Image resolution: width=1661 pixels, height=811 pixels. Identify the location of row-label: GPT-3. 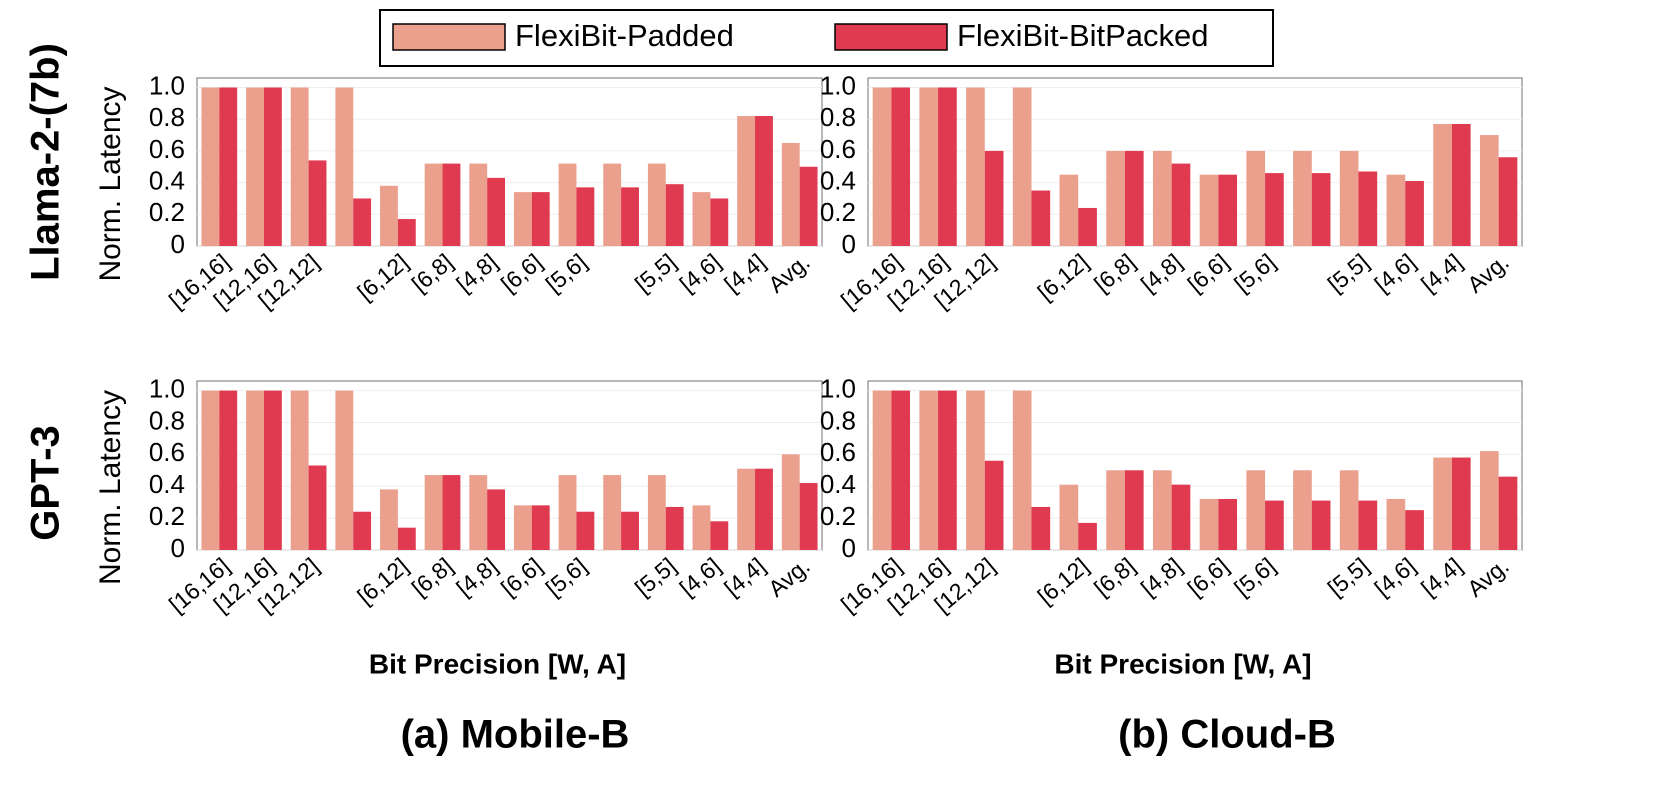
(46, 483).